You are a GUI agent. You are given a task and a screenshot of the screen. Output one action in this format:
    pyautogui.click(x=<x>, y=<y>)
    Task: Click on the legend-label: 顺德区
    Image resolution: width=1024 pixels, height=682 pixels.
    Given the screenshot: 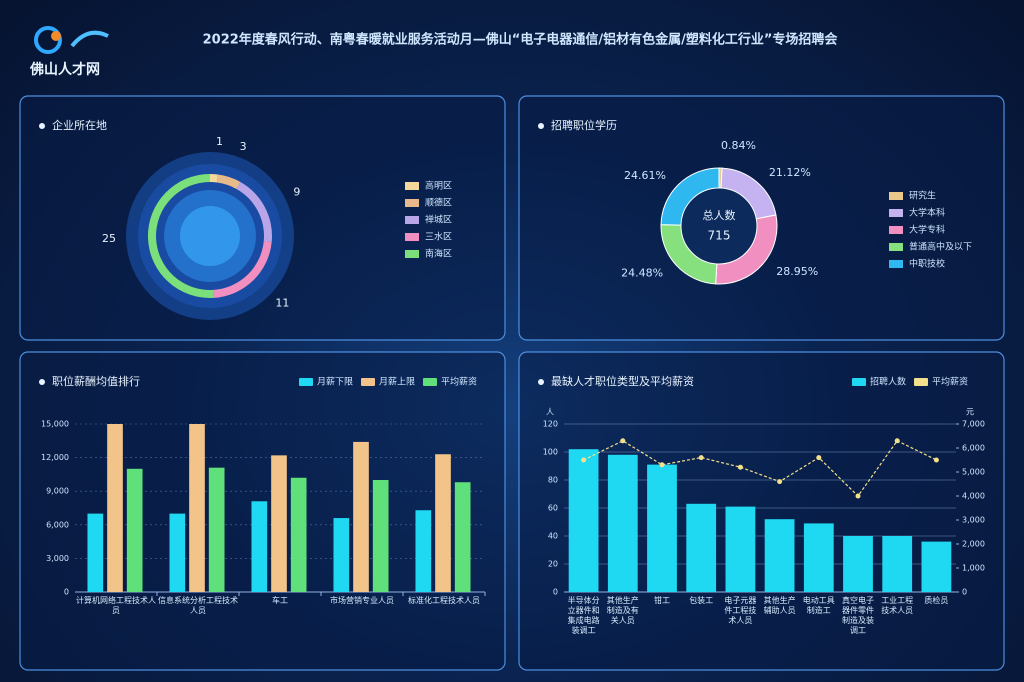 What is the action you would take?
    pyautogui.click(x=438, y=203)
    